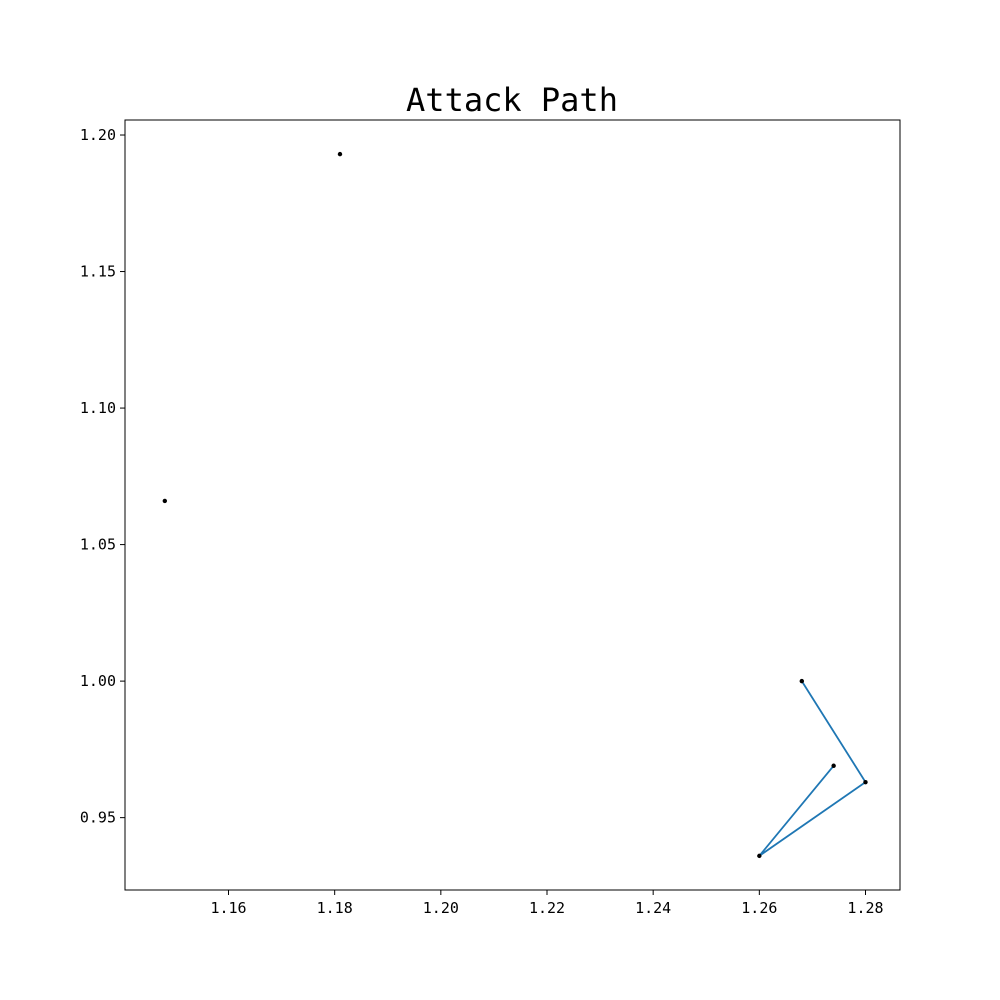  I want to click on chart-title: Attack Path, so click(512, 100).